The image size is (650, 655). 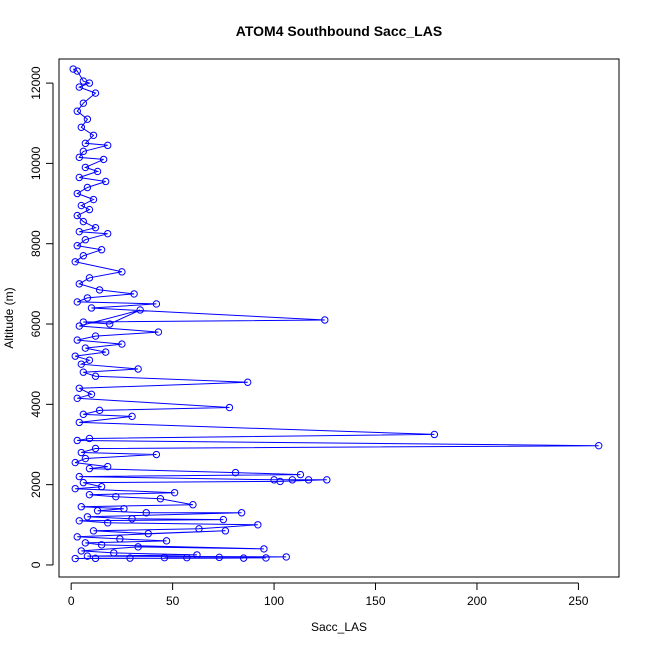 I want to click on x-axis-title: Sacc_LAS, so click(x=339, y=627).